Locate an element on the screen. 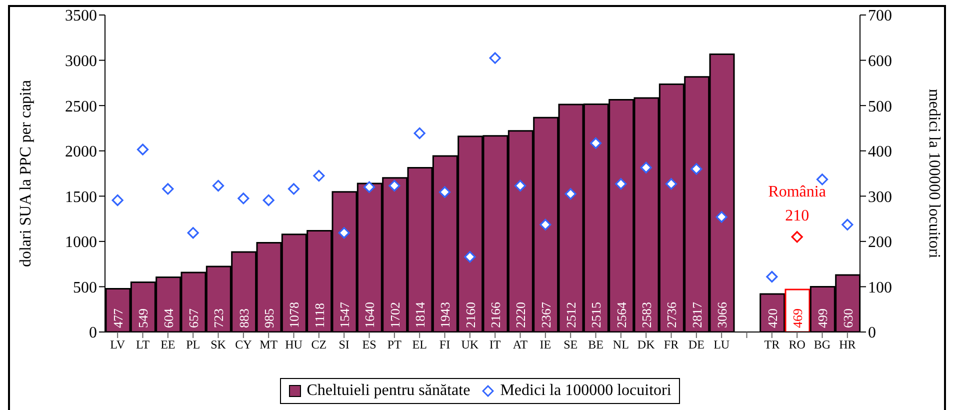 This screenshot has width=960, height=410. data-label: 1547 is located at coordinates (344, 315).